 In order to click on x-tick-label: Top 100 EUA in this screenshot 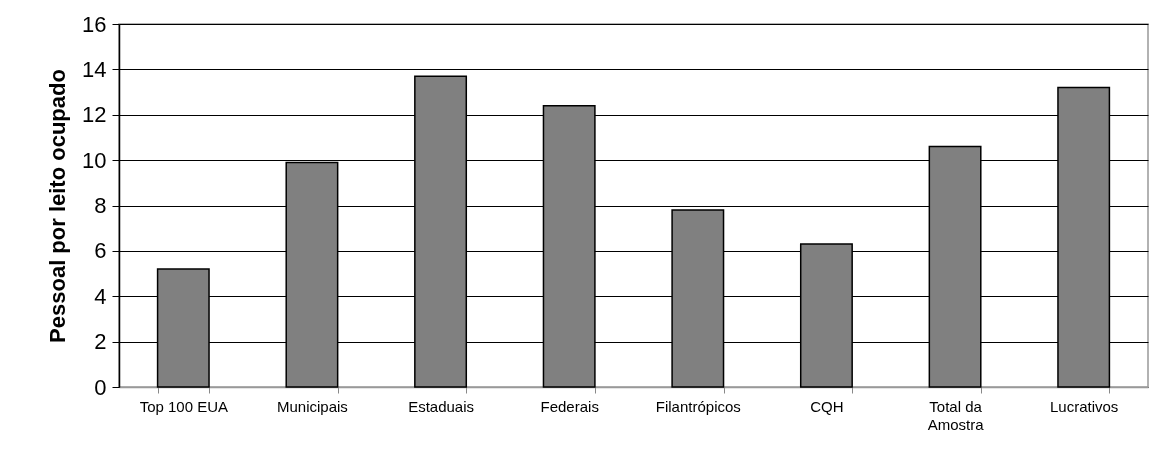, I will do `click(184, 406)`.